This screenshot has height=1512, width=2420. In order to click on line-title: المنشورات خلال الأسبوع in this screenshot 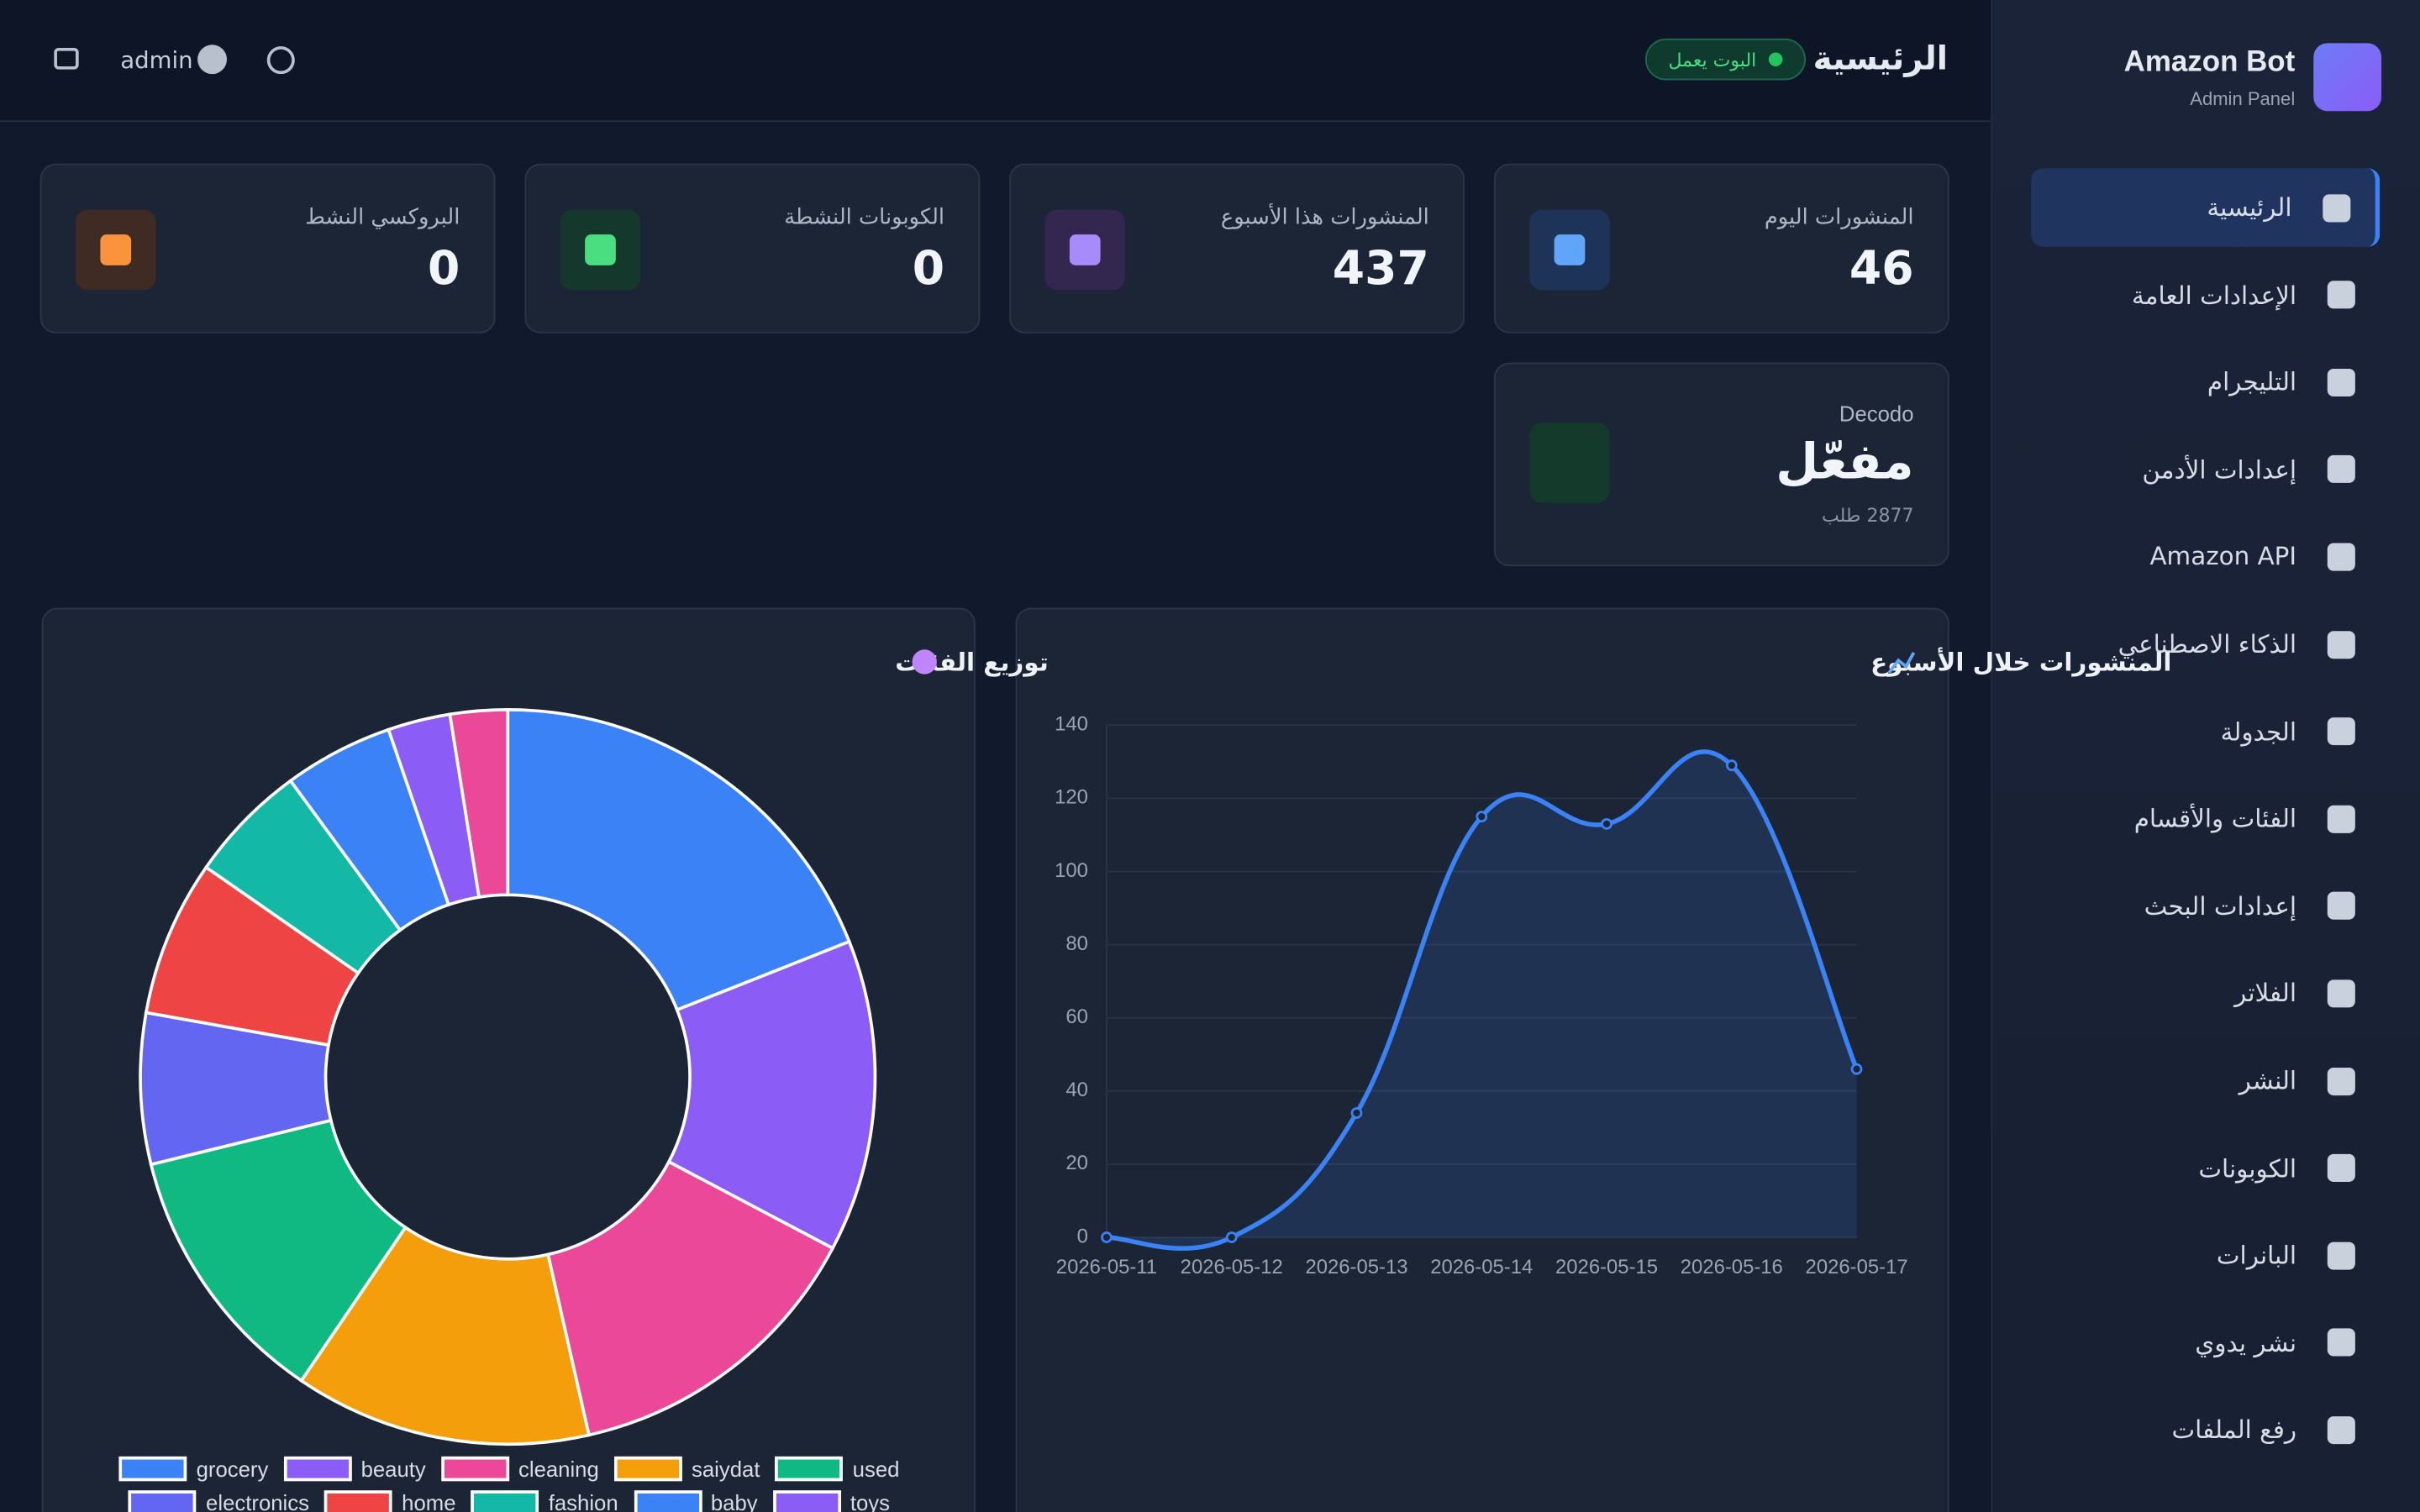, I will do `click(2021, 661)`.